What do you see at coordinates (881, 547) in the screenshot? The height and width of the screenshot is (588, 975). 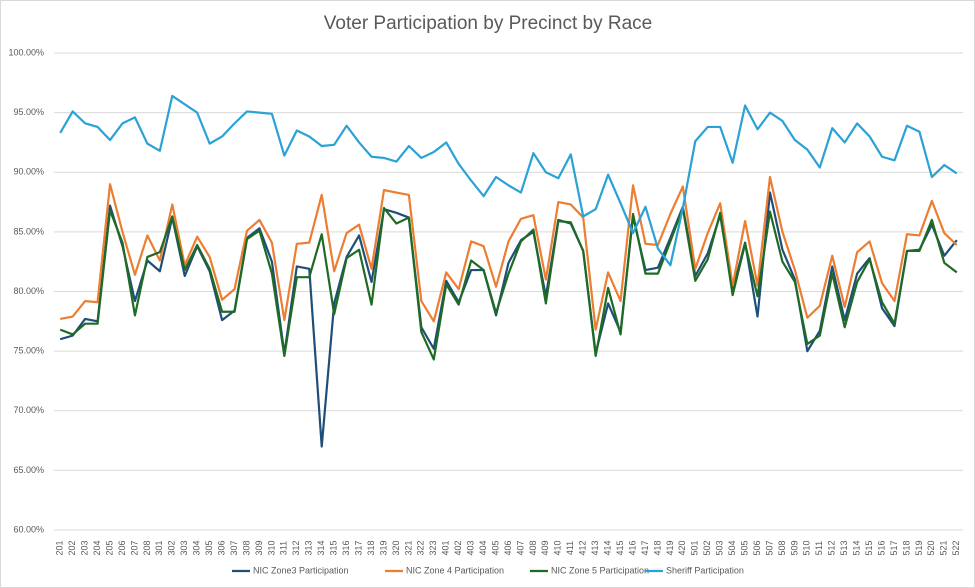 I see `x-tick-label: 516` at bounding box center [881, 547].